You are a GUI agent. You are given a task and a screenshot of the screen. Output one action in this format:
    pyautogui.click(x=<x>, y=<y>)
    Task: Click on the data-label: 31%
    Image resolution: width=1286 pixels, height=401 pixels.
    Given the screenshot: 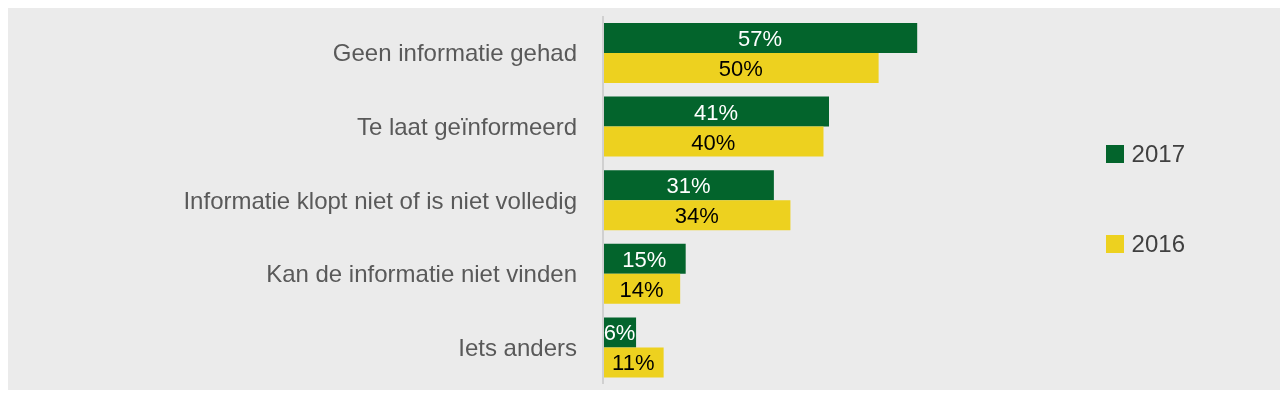 What is the action you would take?
    pyautogui.click(x=688, y=186)
    